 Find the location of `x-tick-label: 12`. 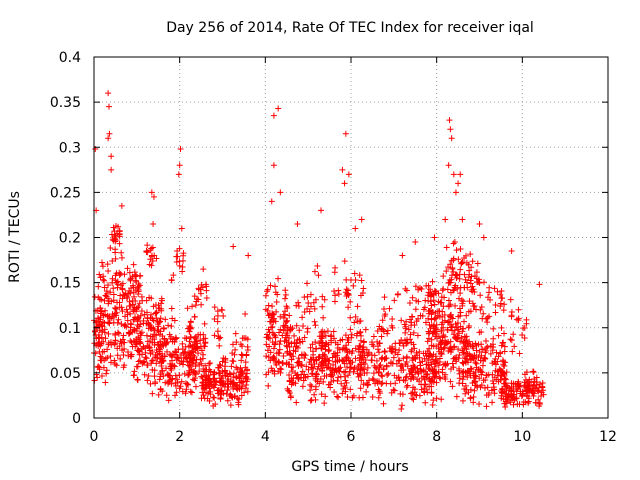

x-tick-label: 12 is located at coordinates (608, 437).